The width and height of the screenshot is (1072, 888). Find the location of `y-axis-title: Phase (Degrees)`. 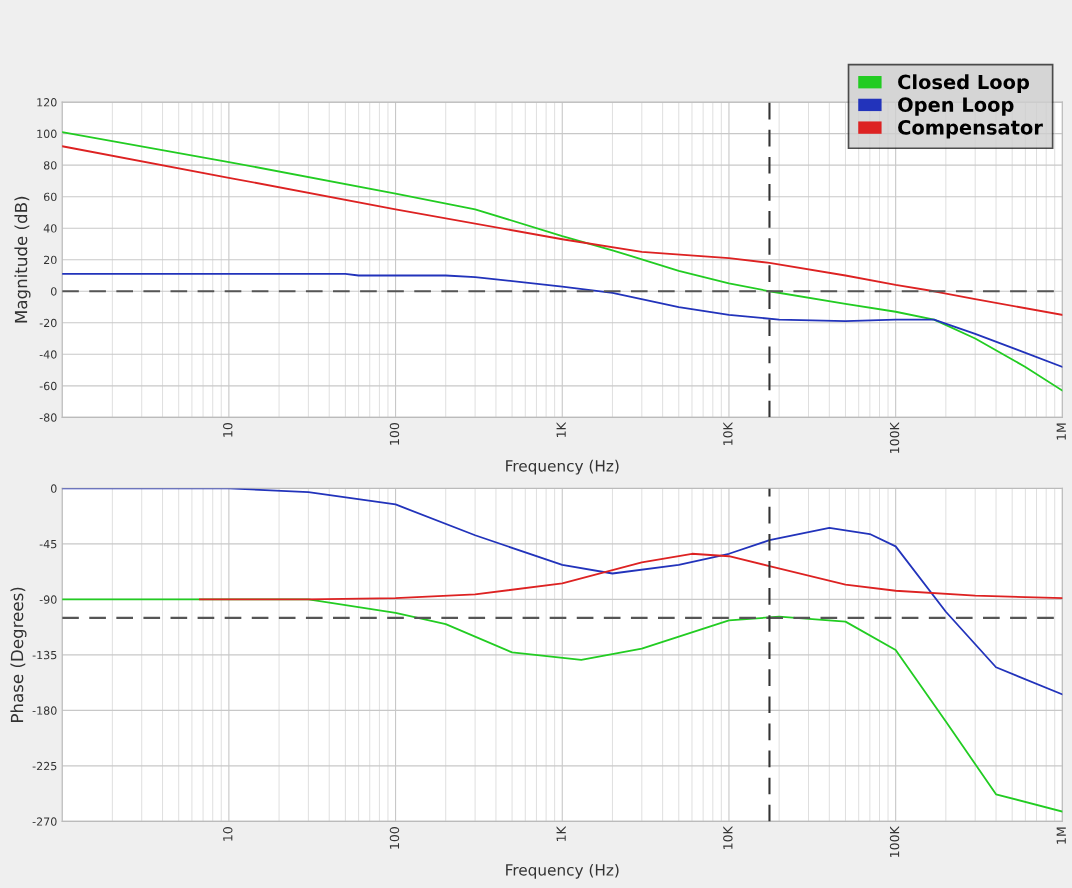

y-axis-title: Phase (Degrees) is located at coordinates (18, 654).